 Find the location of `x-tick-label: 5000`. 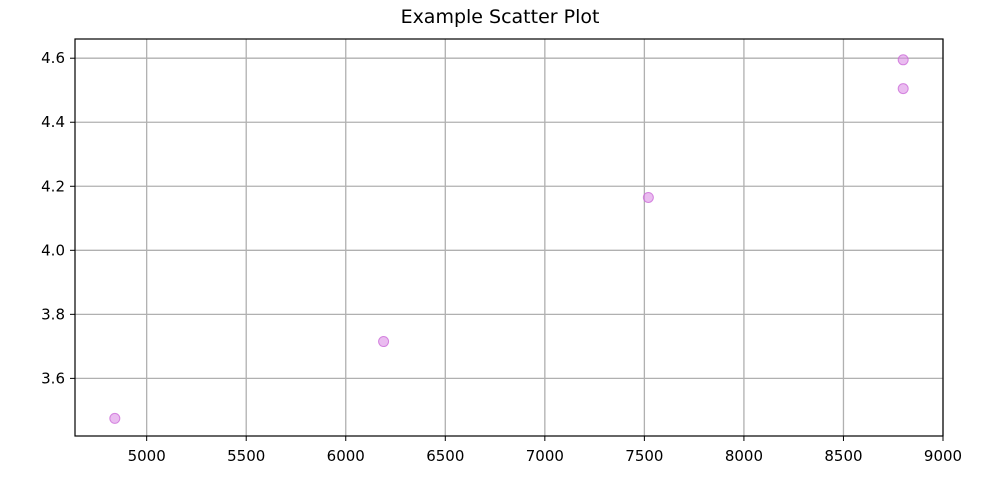

x-tick-label: 5000 is located at coordinates (147, 456).